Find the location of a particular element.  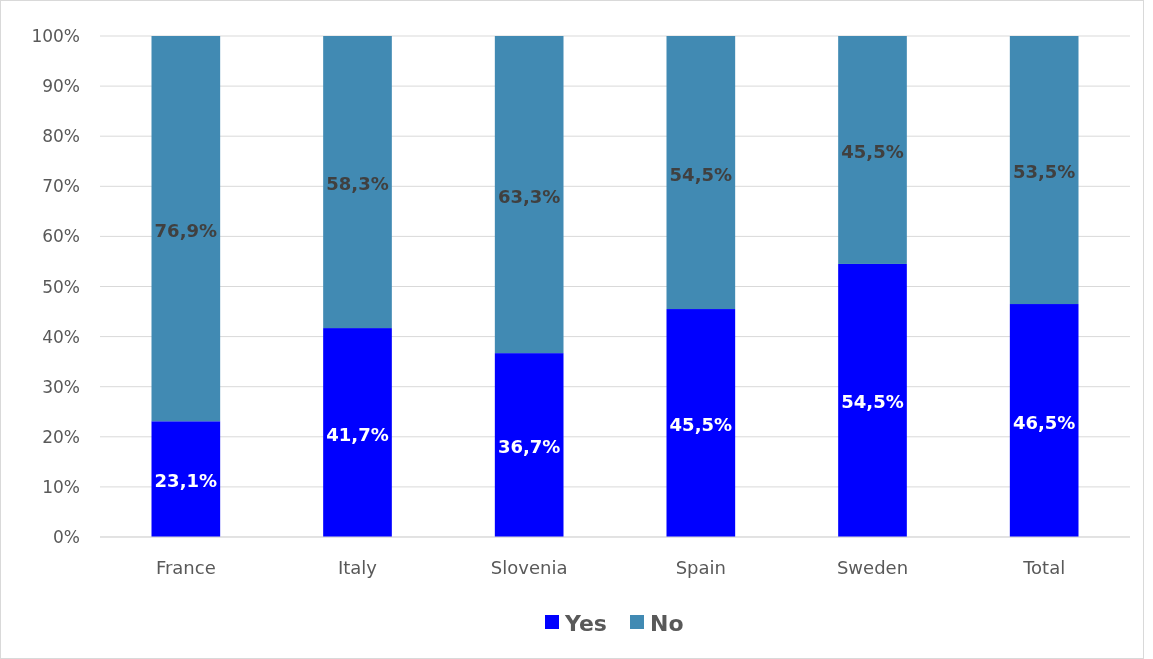

y-tick-label: 20% is located at coordinates (61, 436).